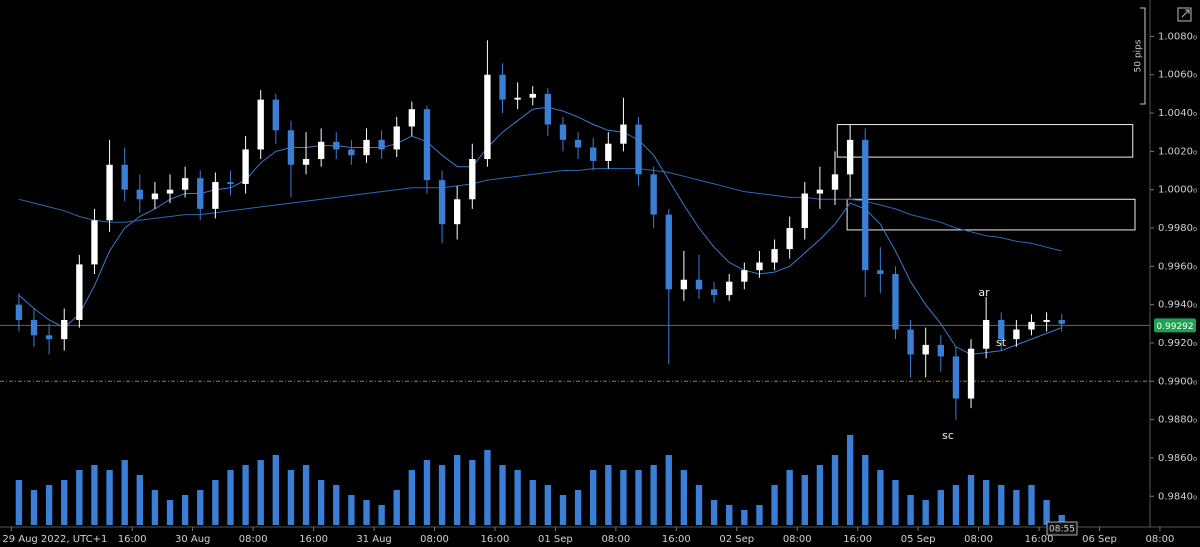  I want to click on y-tick-label: 1.0000₀, so click(1177, 190).